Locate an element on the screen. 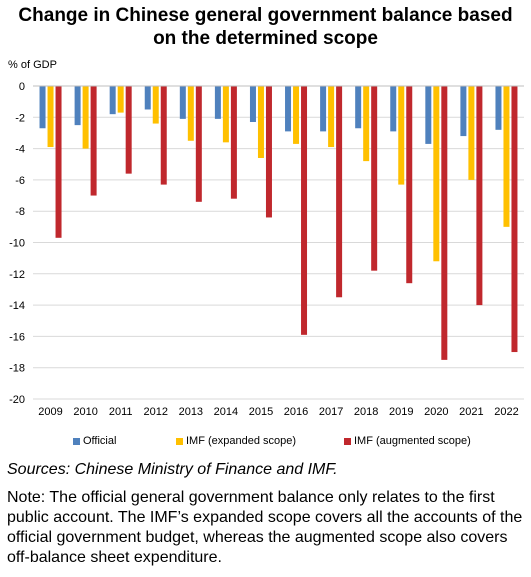 The width and height of the screenshot is (531, 577). bar-official-2014 is located at coordinates (217, 102).